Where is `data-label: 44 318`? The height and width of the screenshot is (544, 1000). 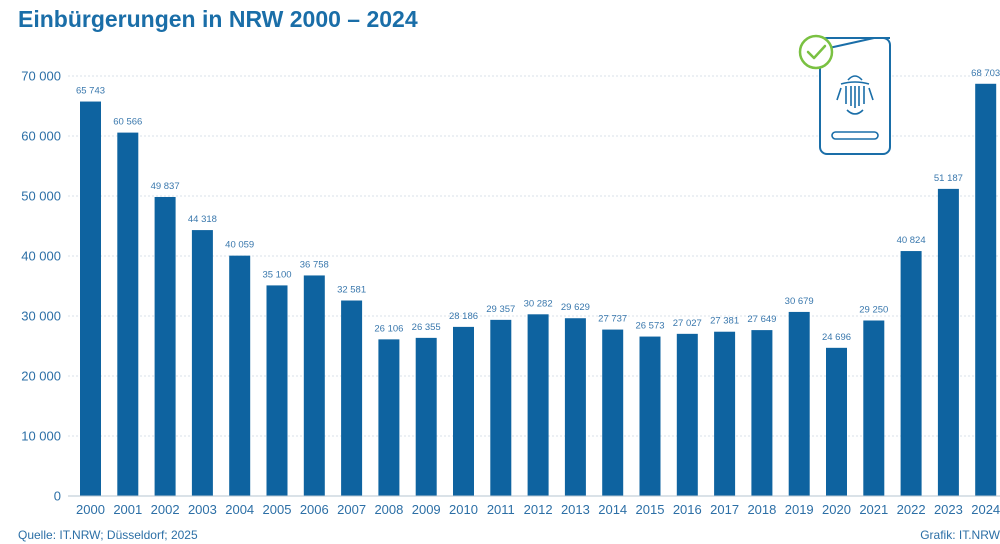 data-label: 44 318 is located at coordinates (202, 219).